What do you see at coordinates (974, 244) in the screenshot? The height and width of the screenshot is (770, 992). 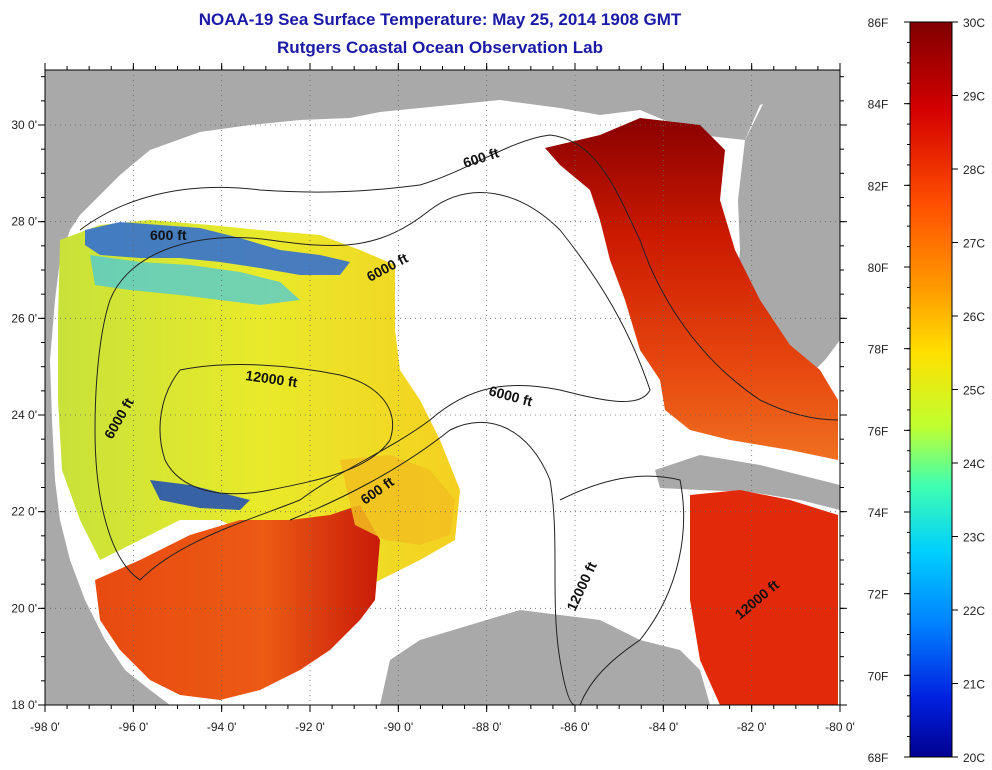 I see `colorbar-c-label: 27C` at bounding box center [974, 244].